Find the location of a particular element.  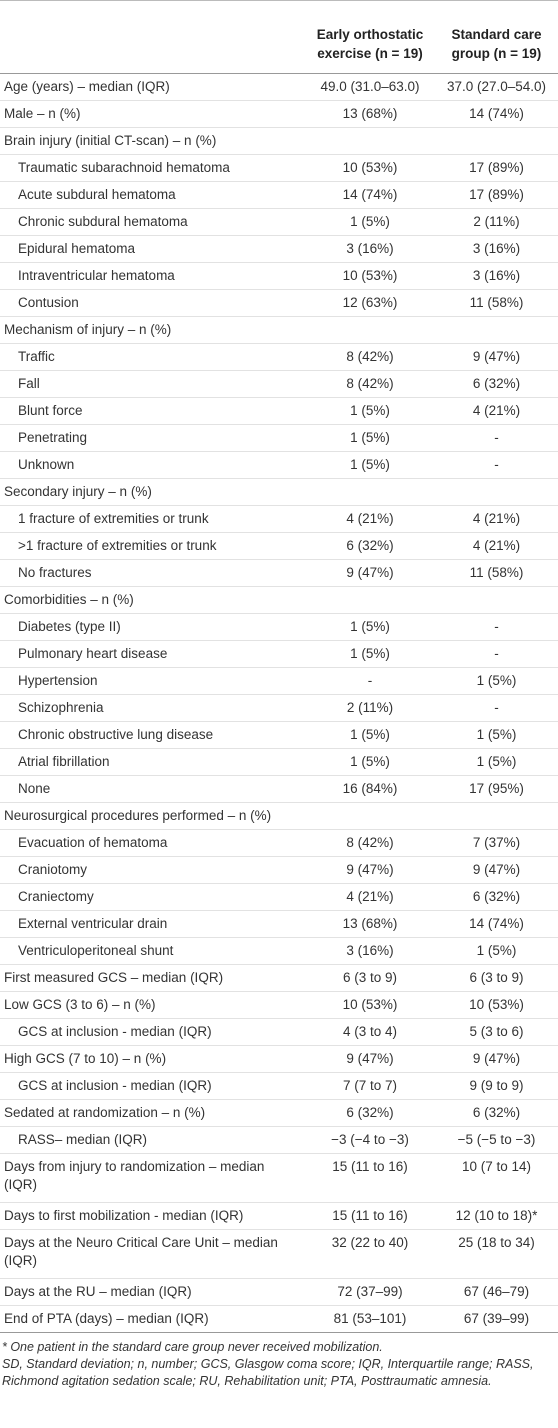

row-label: Traumatic subarachnoid hematoma is located at coordinates (152, 168).